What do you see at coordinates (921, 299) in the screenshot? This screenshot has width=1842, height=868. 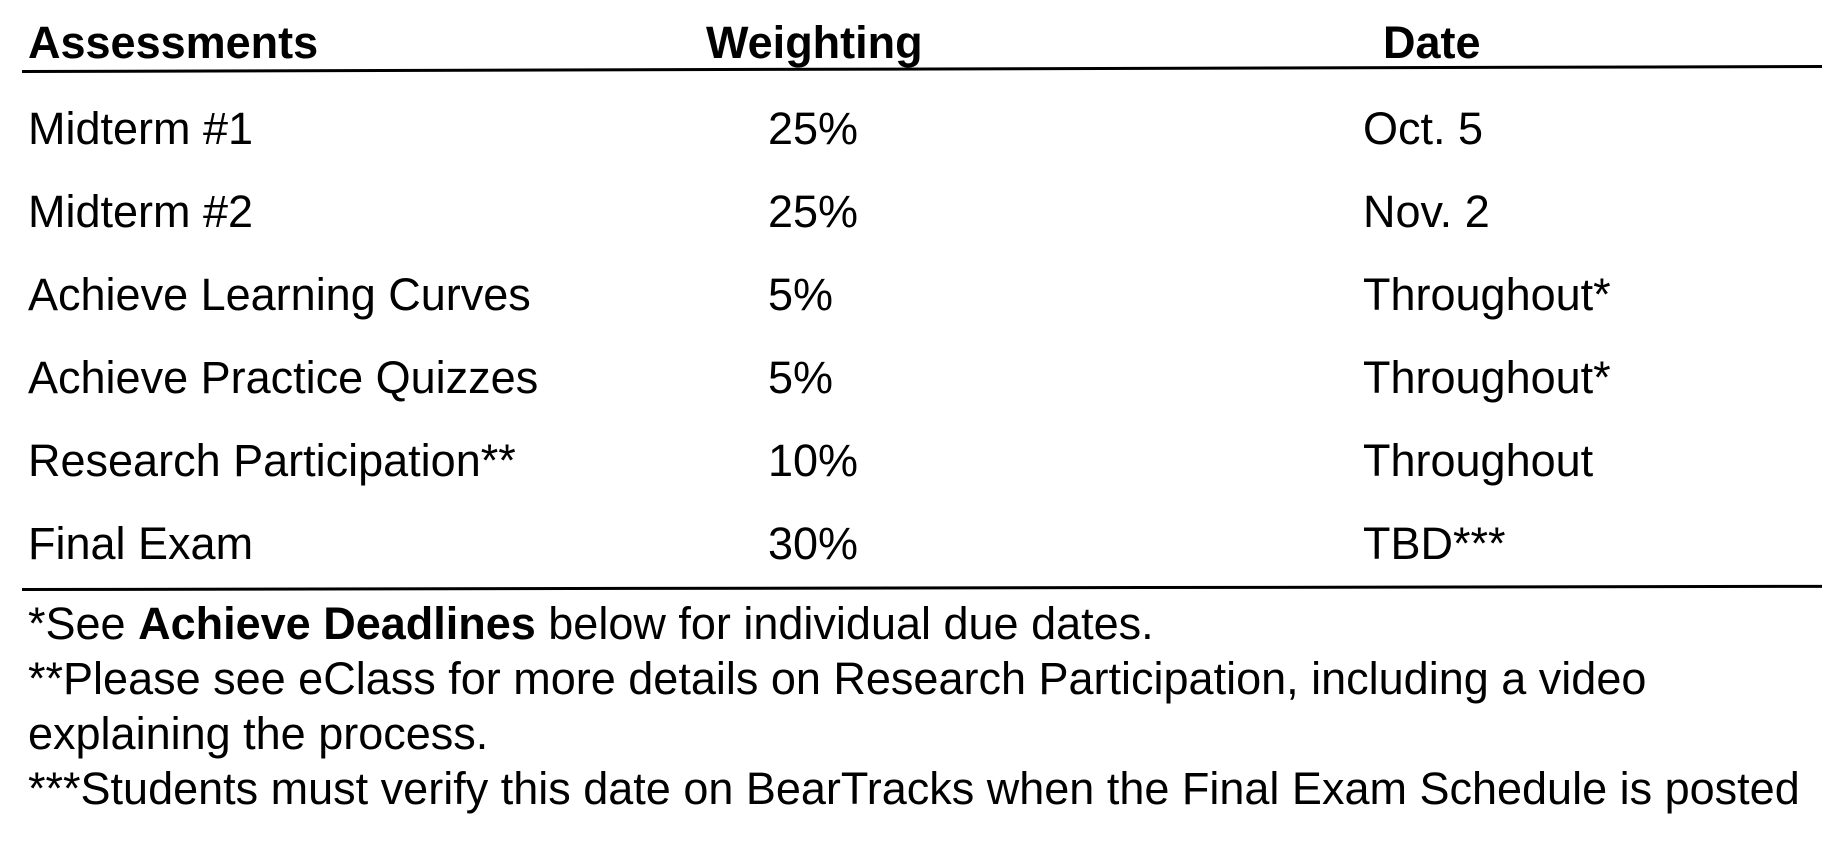 I see `table-row: Achieve Learning Curves 5% Throughout*` at bounding box center [921, 299].